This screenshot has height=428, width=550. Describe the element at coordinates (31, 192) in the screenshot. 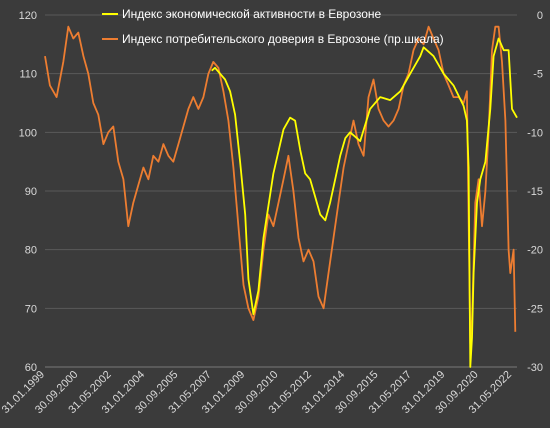

I see `y-left-tick-label: 90` at that location.